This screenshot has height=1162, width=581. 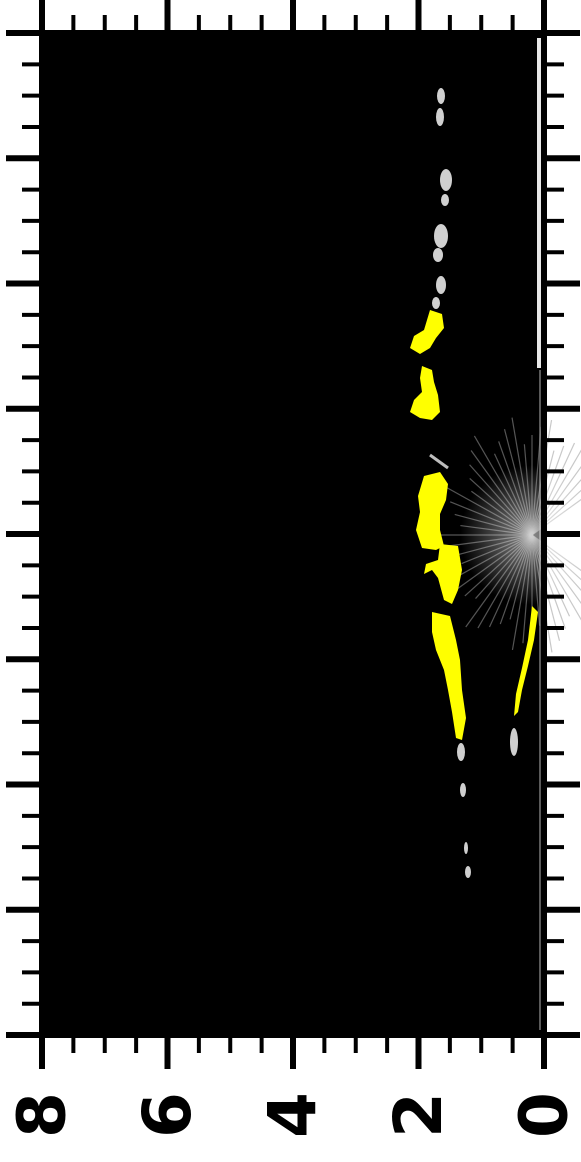 What do you see at coordinates (42, 1115) in the screenshot?
I see `tick-label: 8` at bounding box center [42, 1115].